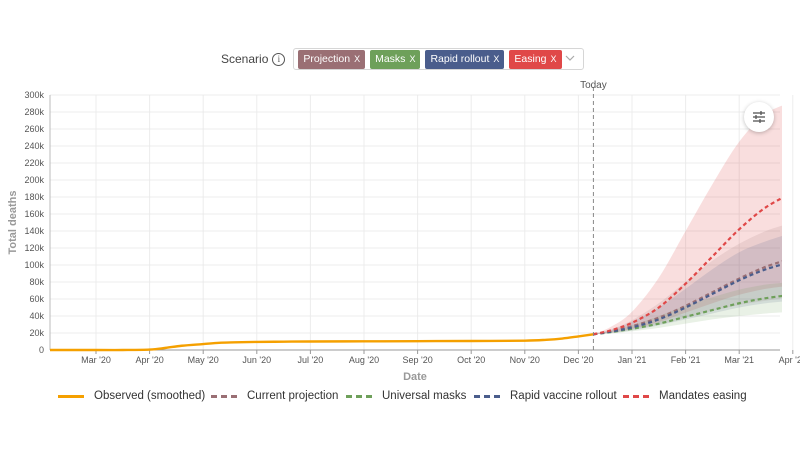 Image resolution: width=800 pixels, height=450 pixels. What do you see at coordinates (739, 360) in the screenshot?
I see `x-tick-label: Mar '21` at bounding box center [739, 360].